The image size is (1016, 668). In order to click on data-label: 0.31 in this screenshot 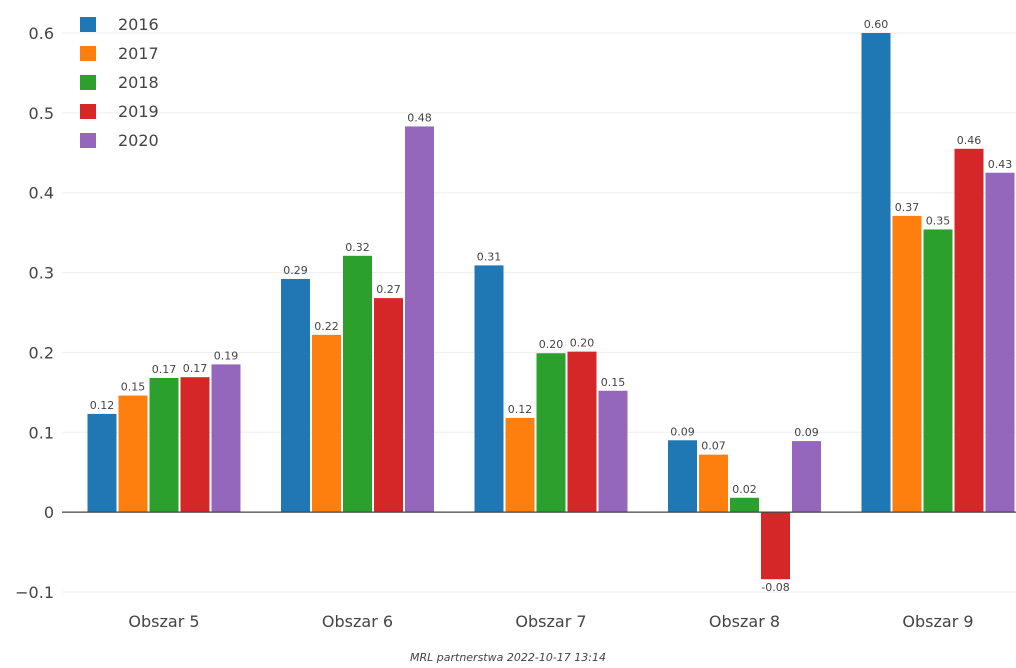, I will do `click(489, 256)`.